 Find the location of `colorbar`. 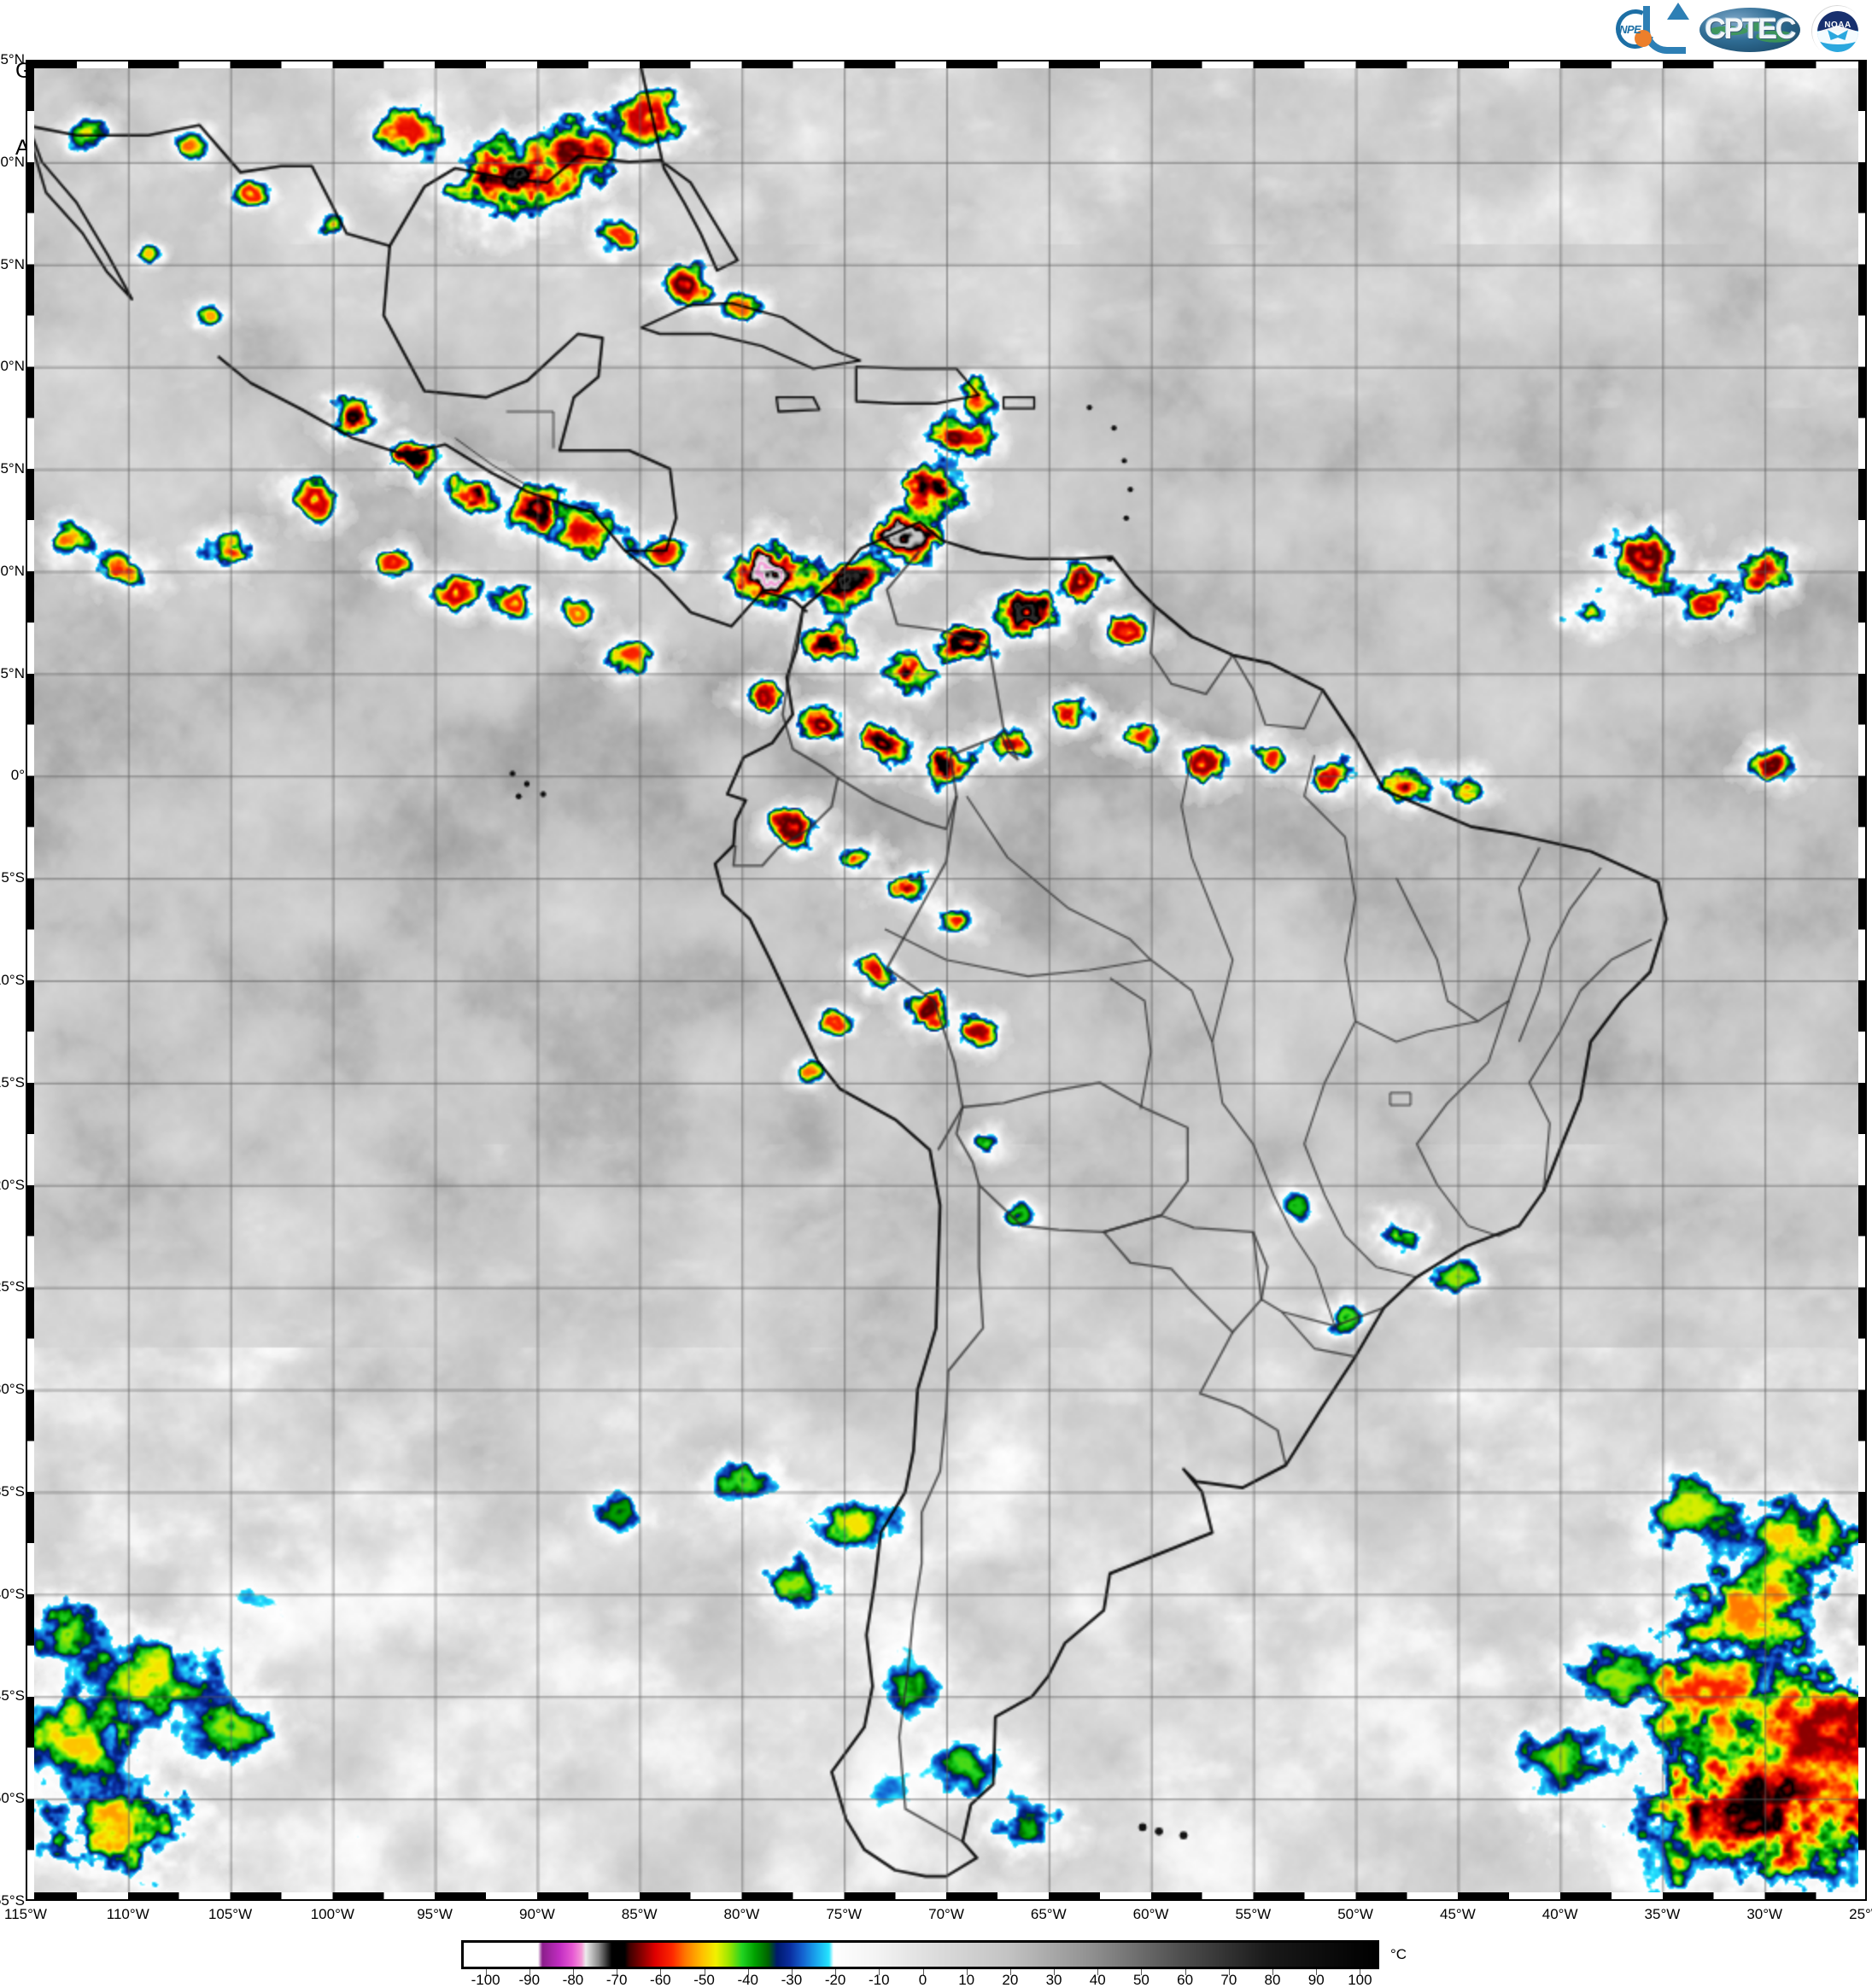

colorbar is located at coordinates (920, 1954).